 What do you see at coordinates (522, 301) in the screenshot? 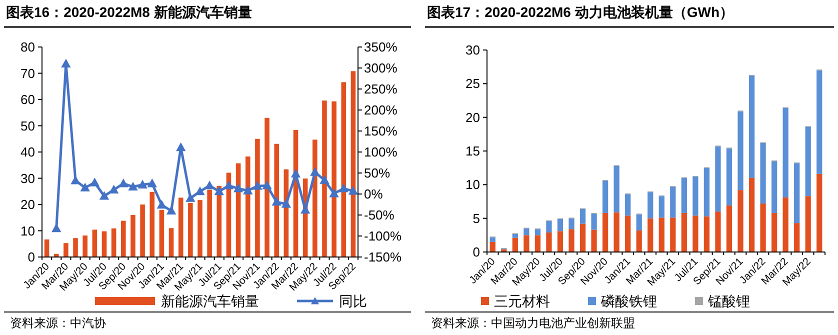
I see `legend-label: 三元材料` at bounding box center [522, 301].